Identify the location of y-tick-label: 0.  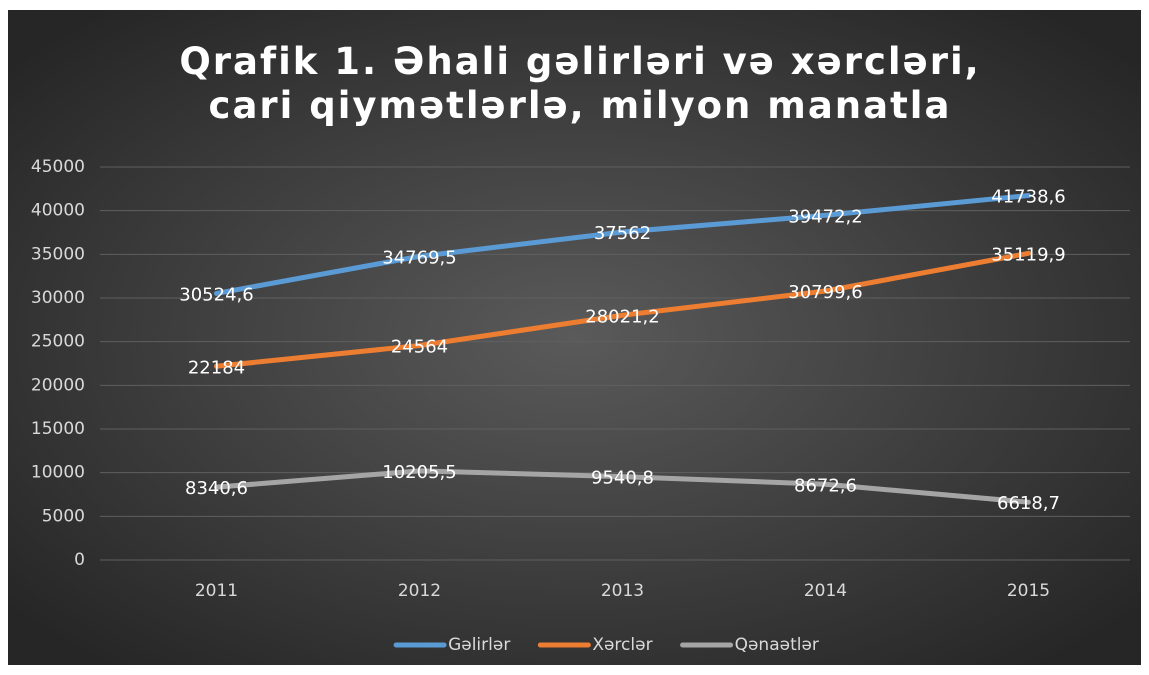
(79, 560).